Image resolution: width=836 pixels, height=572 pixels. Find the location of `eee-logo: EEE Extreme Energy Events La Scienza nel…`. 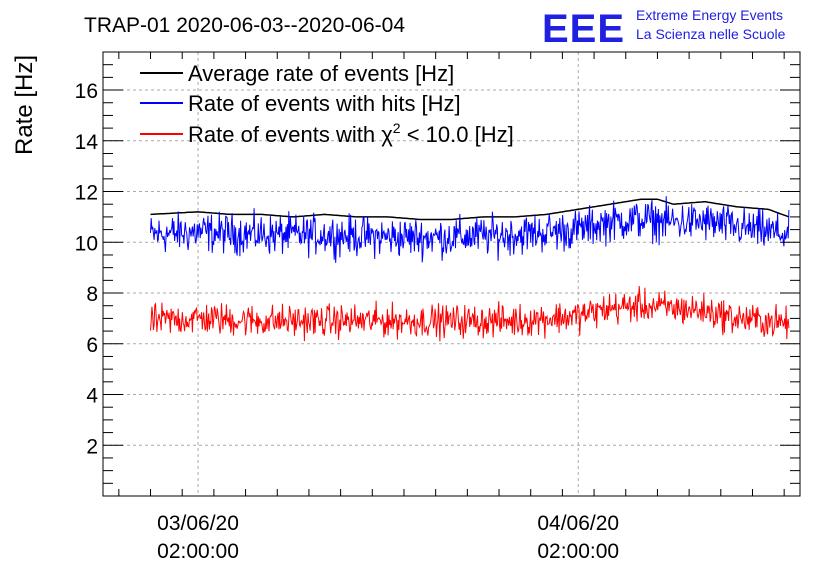

eee-logo: EEE Extreme Energy Events La Scienza nel… is located at coordinates (664, 29).